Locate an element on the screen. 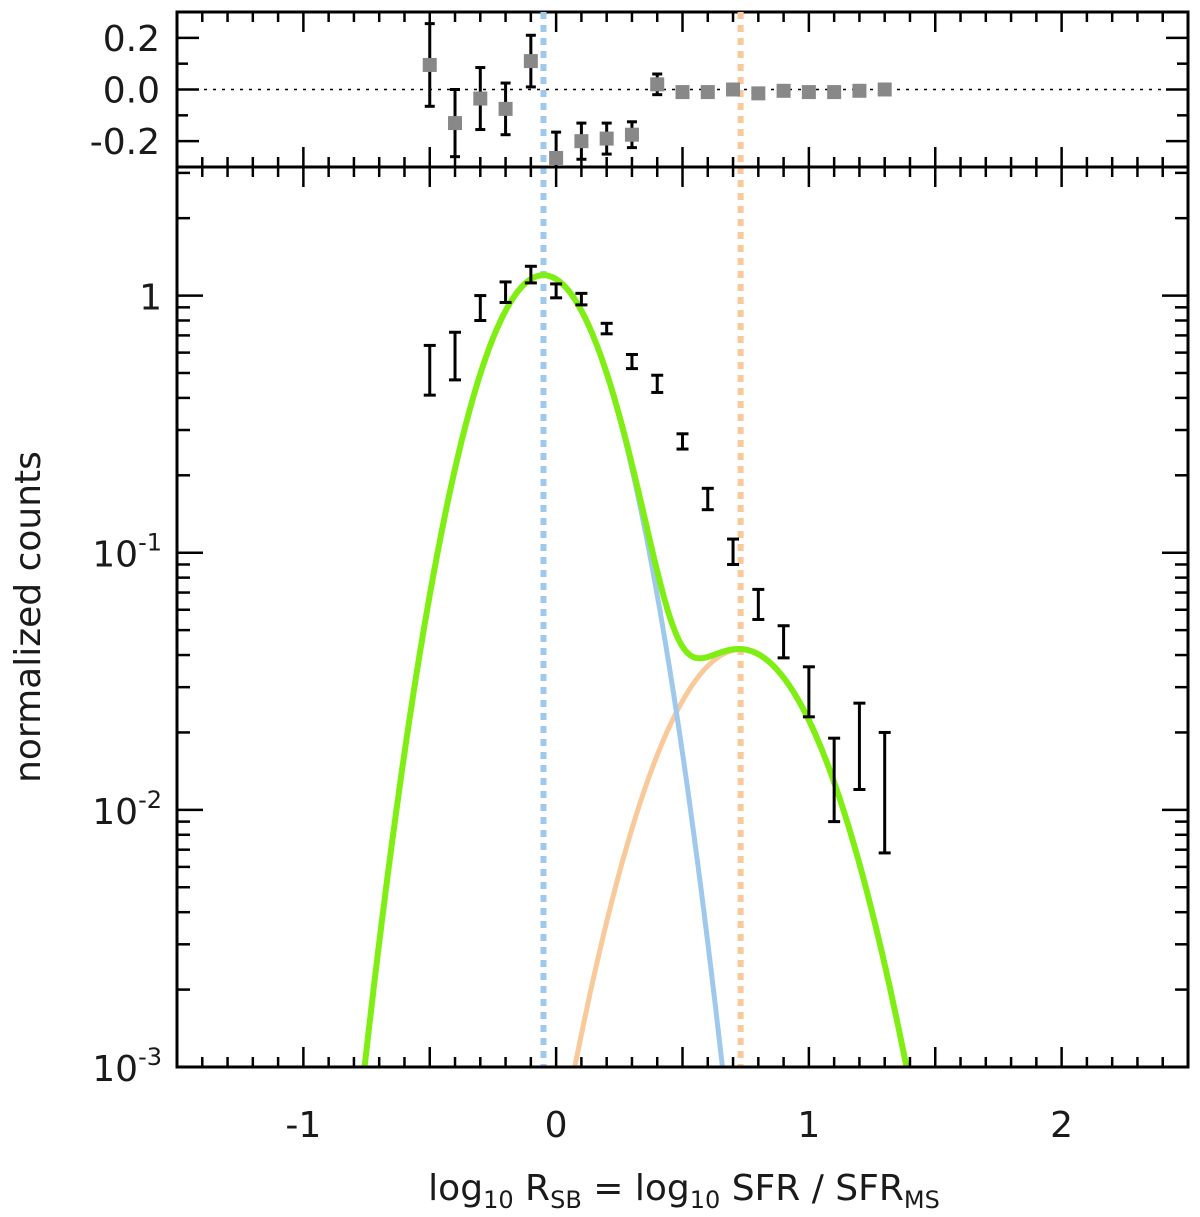 The image size is (1200, 1217). y-tick-label: 10⁻² is located at coordinates (127, 809).